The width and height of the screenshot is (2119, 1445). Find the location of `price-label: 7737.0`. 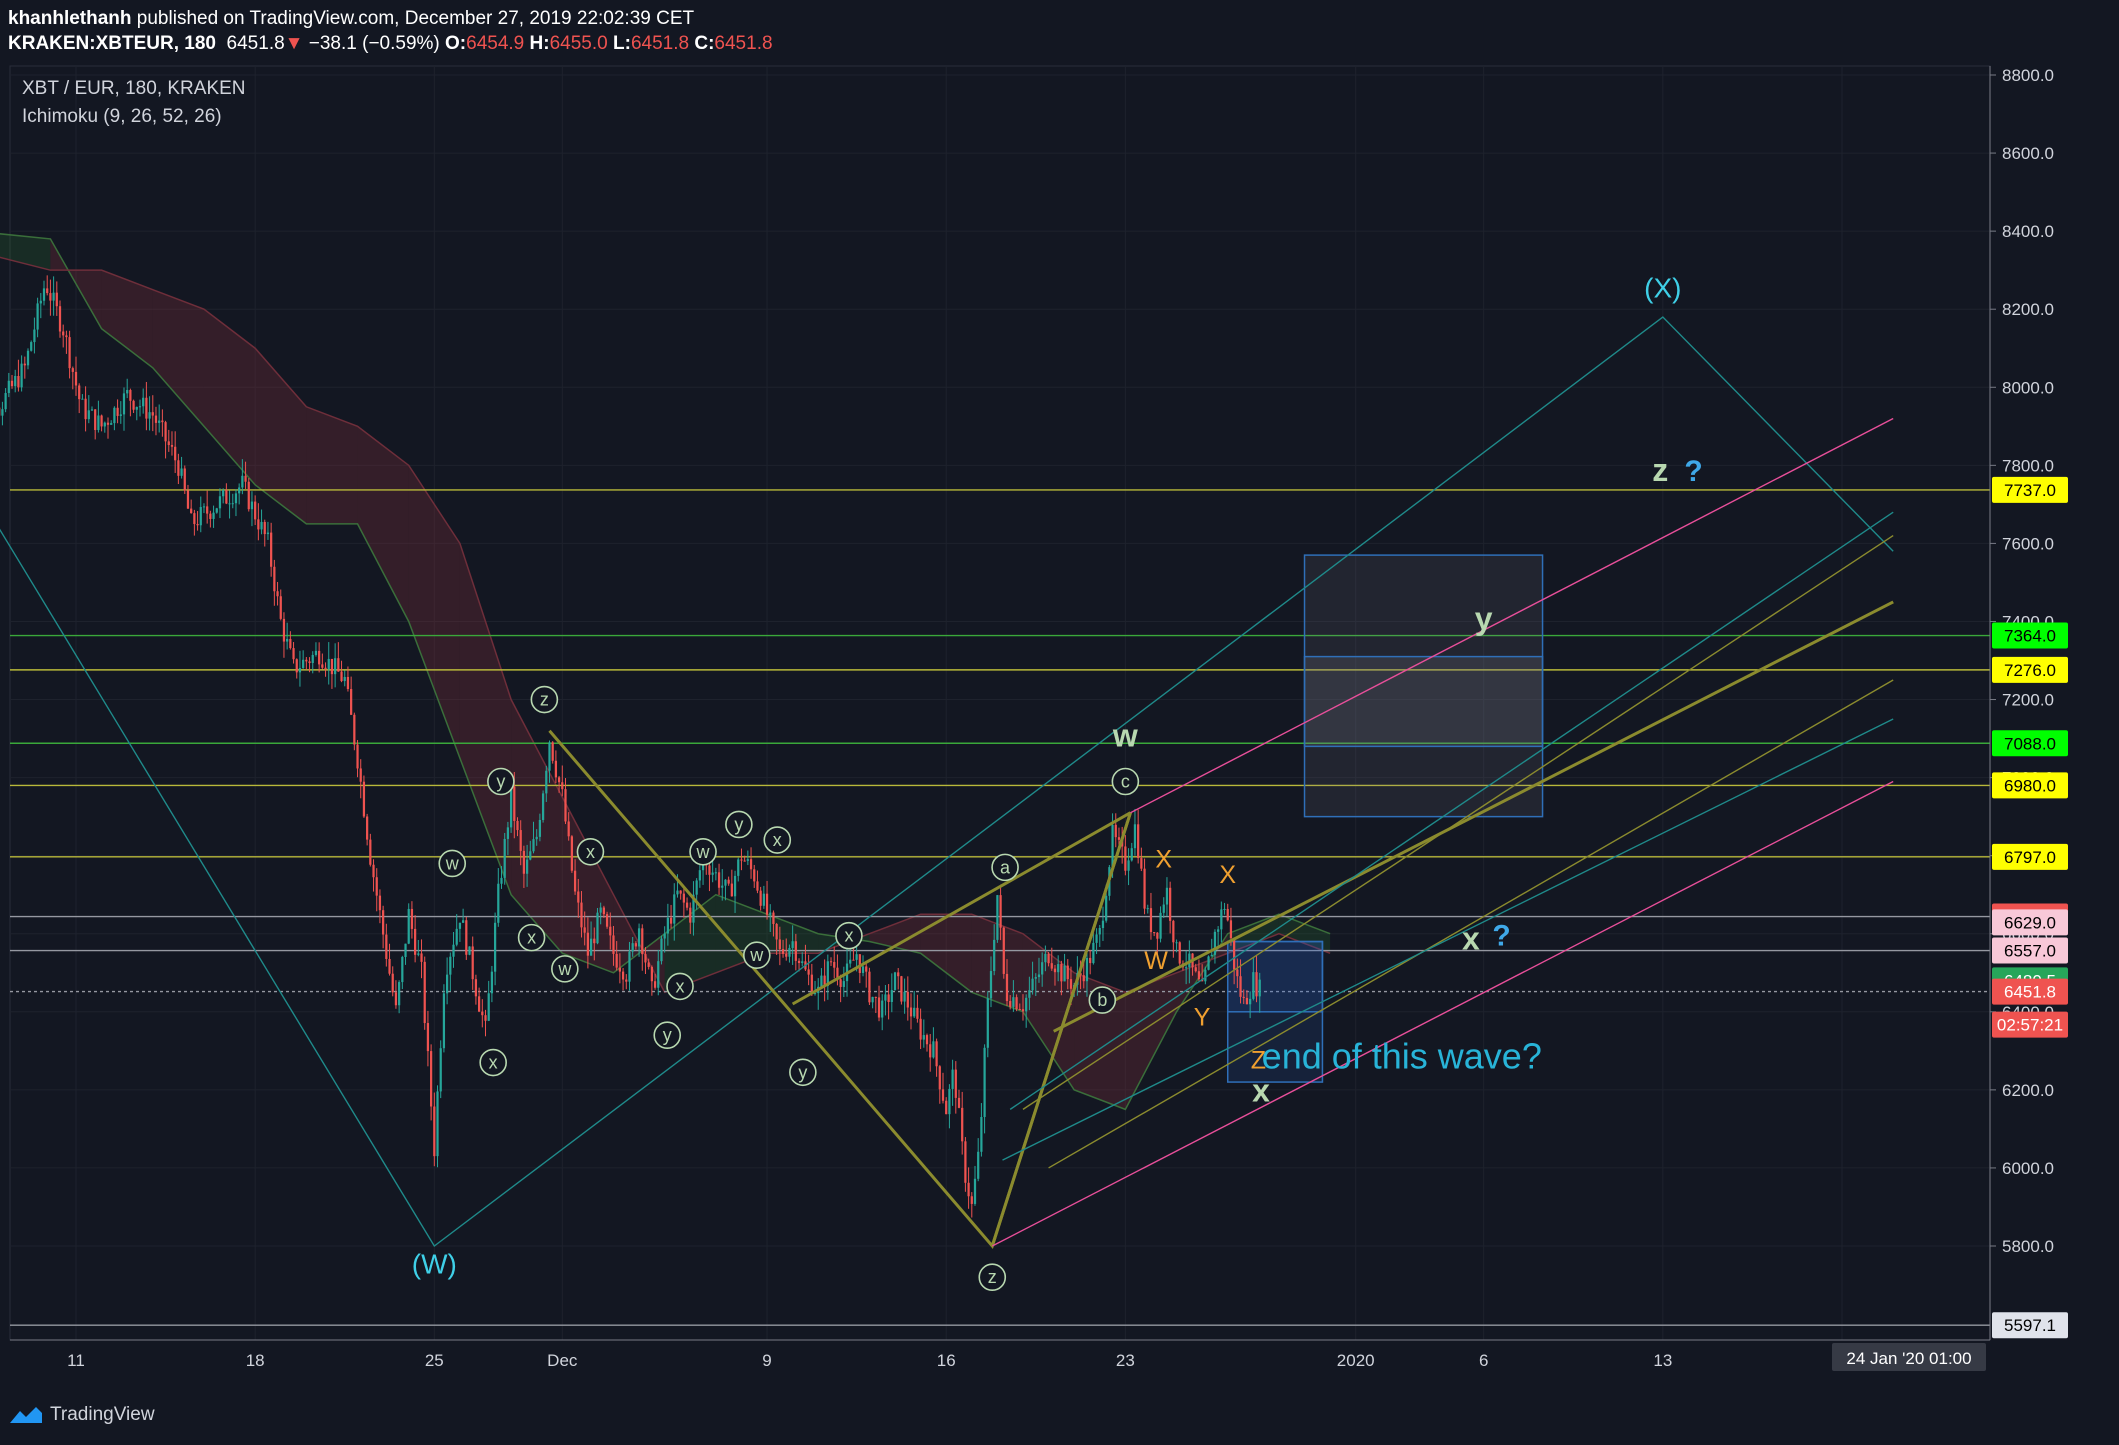

price-label: 7737.0 is located at coordinates (2030, 489).